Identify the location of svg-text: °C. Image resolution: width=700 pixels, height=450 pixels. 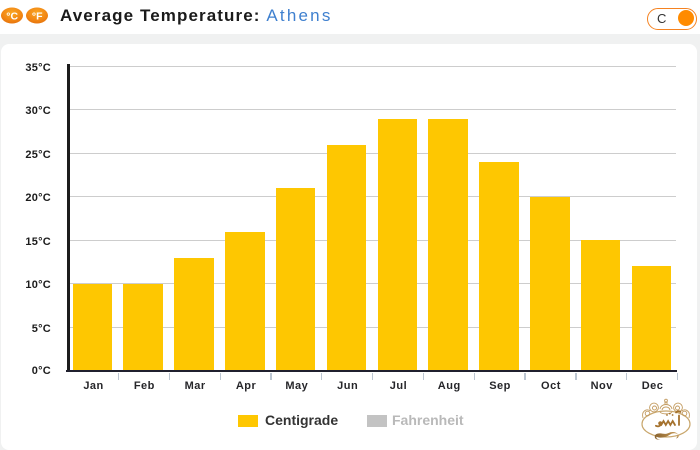
(12, 16).